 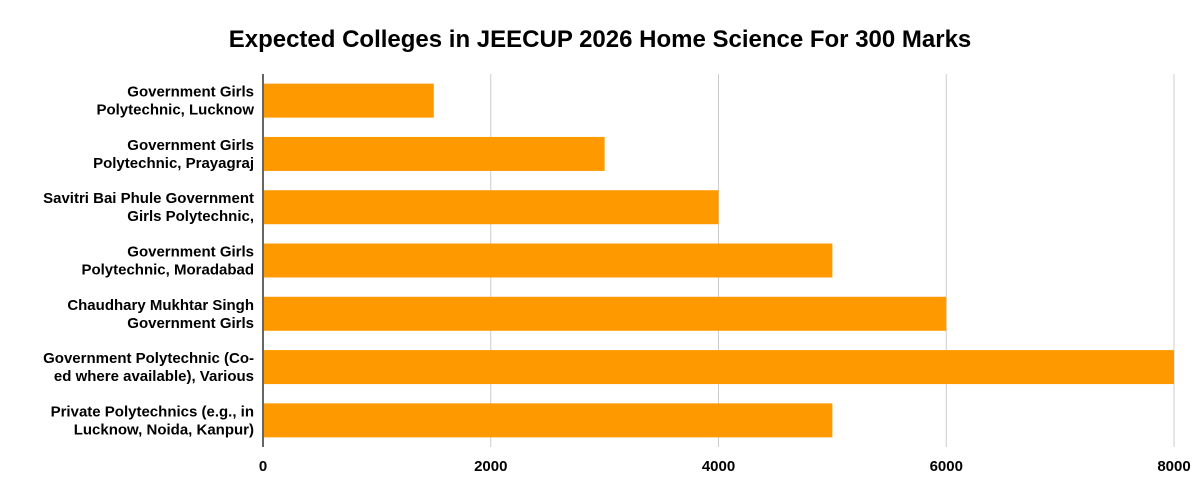 What do you see at coordinates (167, 270) in the screenshot?
I see `category-label-line: Polytechnic, Moradabad` at bounding box center [167, 270].